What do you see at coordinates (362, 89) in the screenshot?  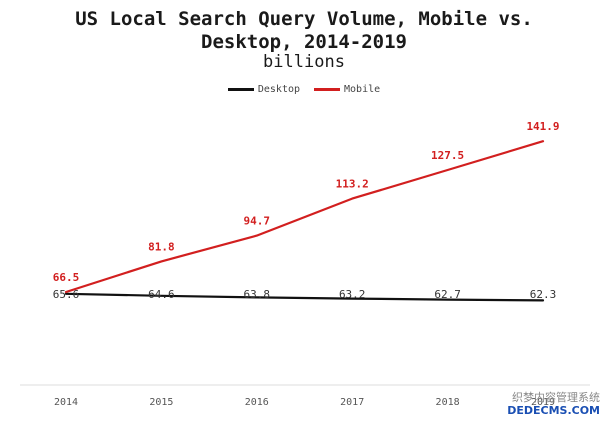 I see `legend-label-mobile: Mobile` at bounding box center [362, 89].